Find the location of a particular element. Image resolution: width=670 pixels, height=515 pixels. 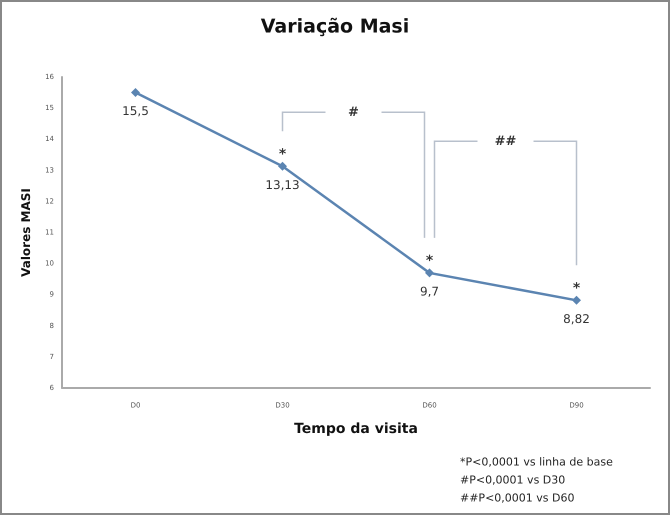

data-label: 8,82 is located at coordinates (576, 319).